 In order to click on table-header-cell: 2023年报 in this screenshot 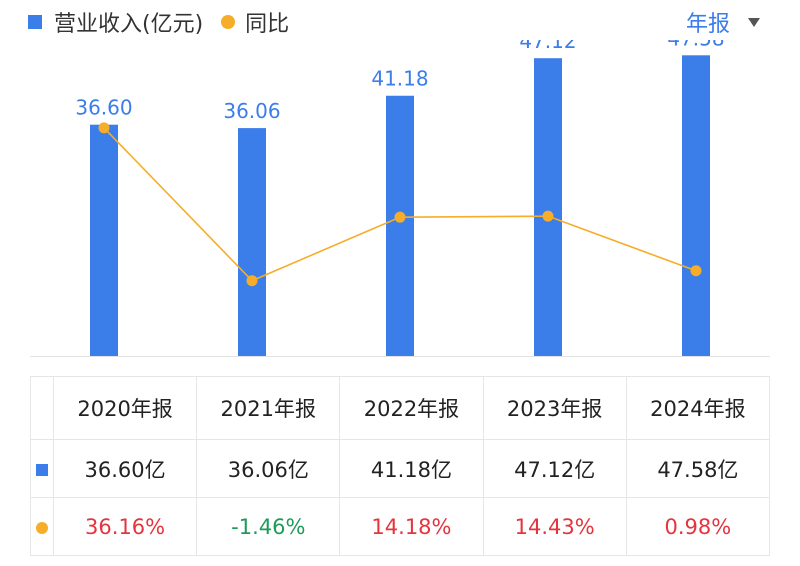, I will do `click(554, 408)`.